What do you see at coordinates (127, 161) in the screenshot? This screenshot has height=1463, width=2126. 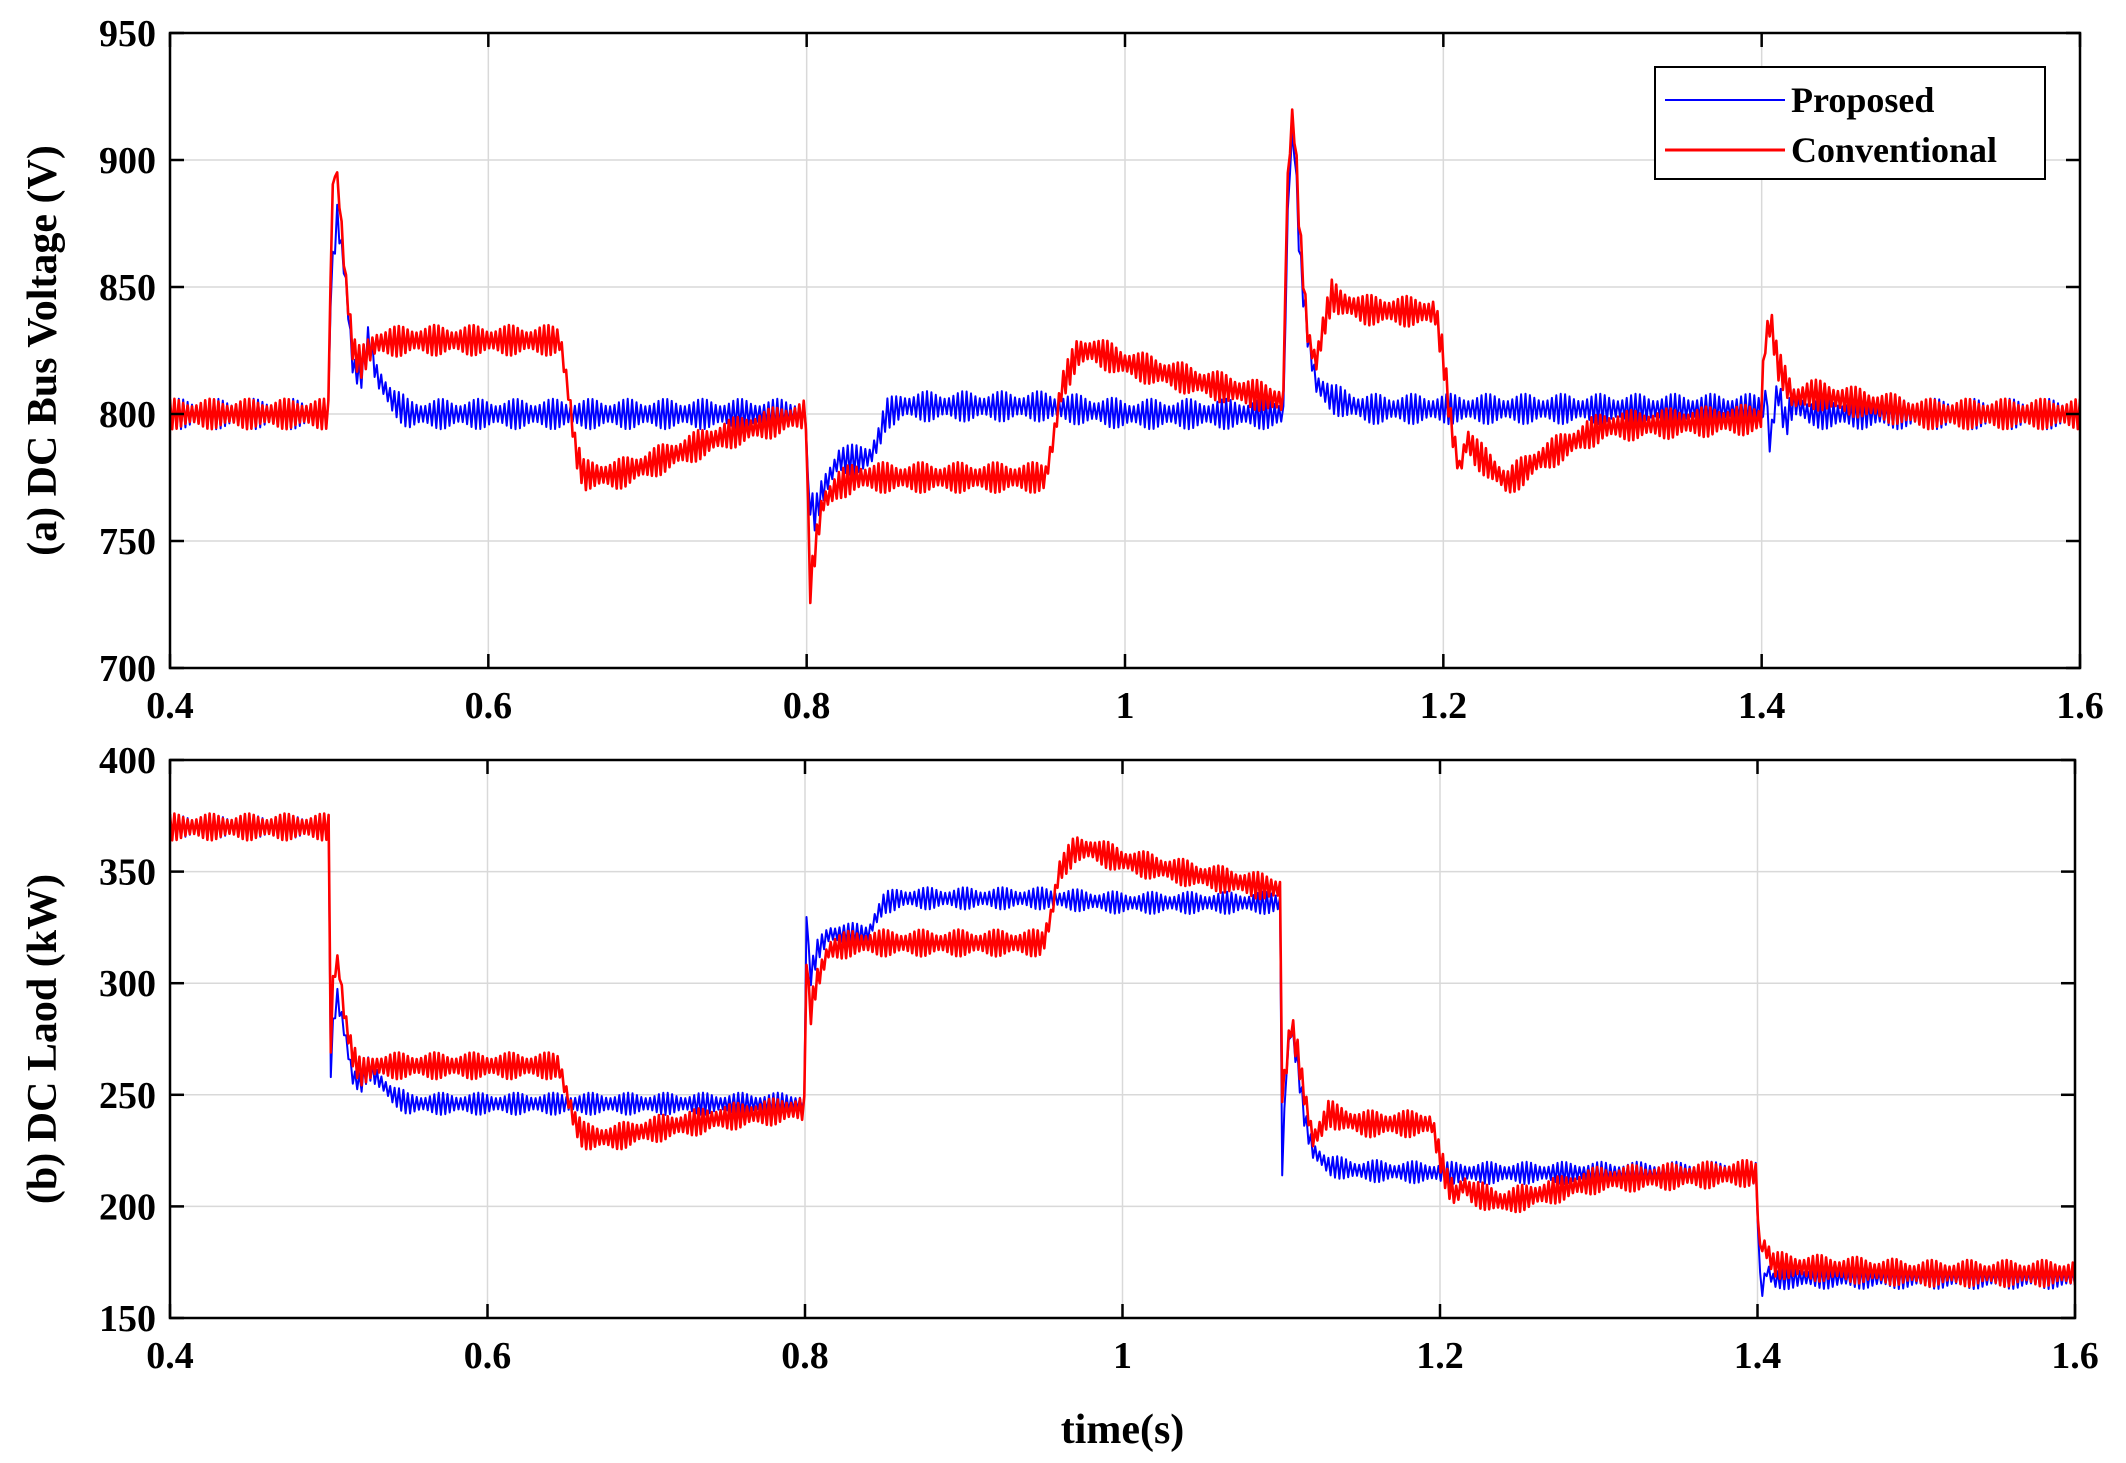 I see `y-tick-label: 900` at bounding box center [127, 161].